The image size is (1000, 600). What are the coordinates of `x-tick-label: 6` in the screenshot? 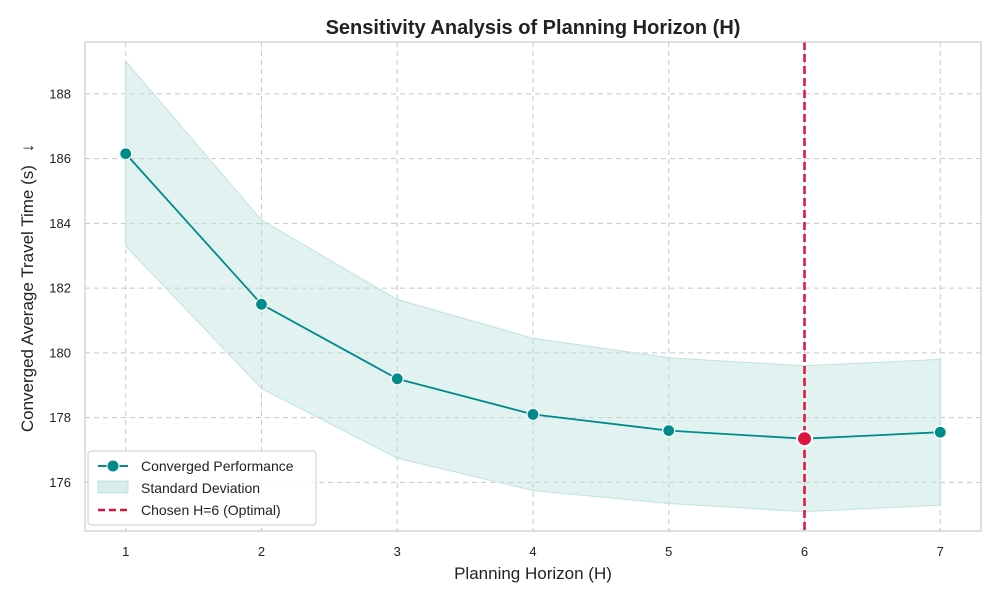 It's located at (804, 551).